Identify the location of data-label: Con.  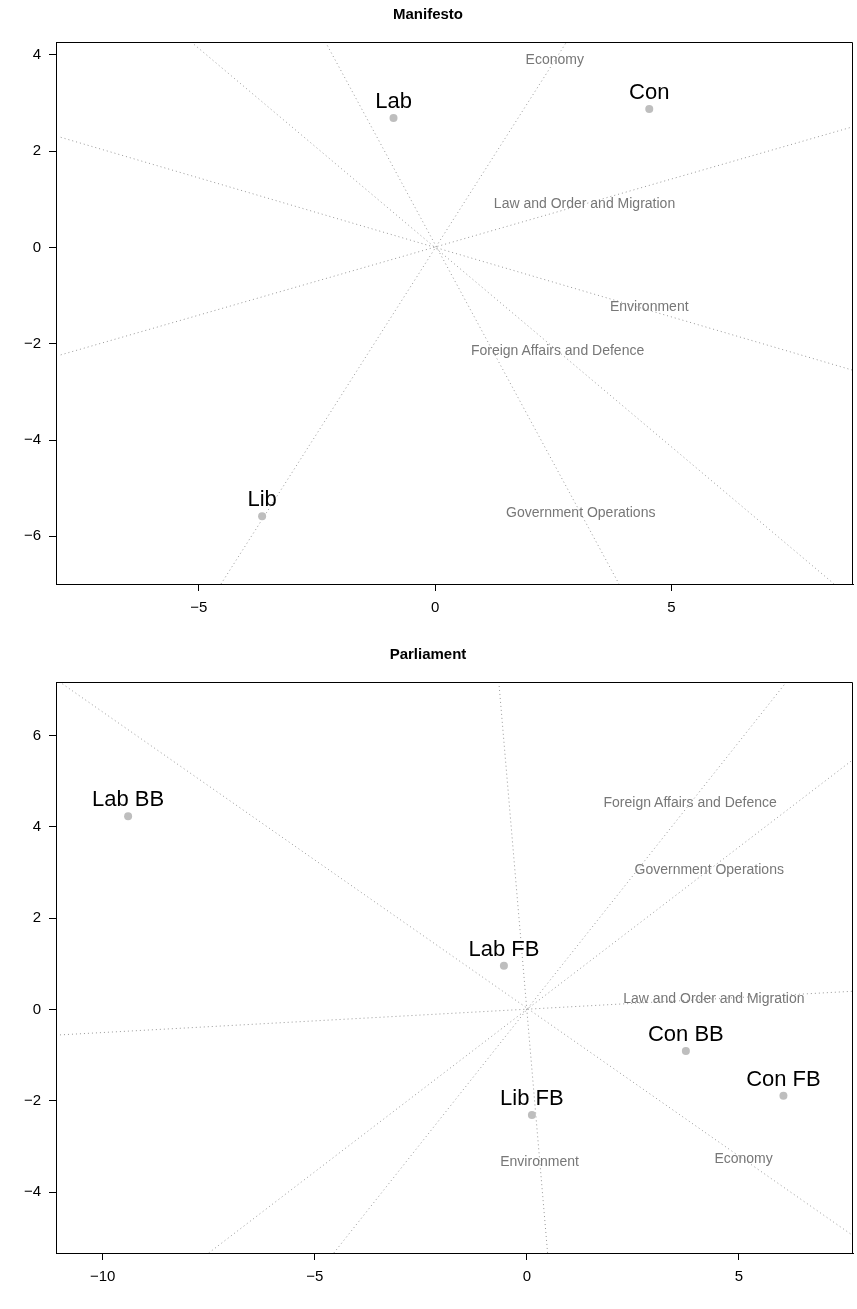
(649, 91).